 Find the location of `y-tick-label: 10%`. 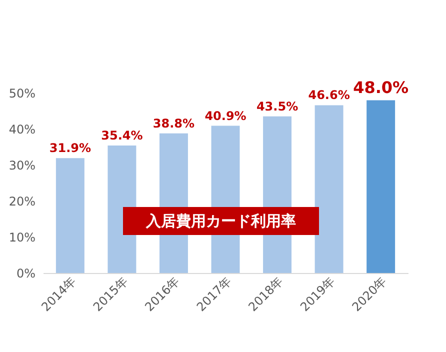

y-tick-label: 10% is located at coordinates (22, 237).